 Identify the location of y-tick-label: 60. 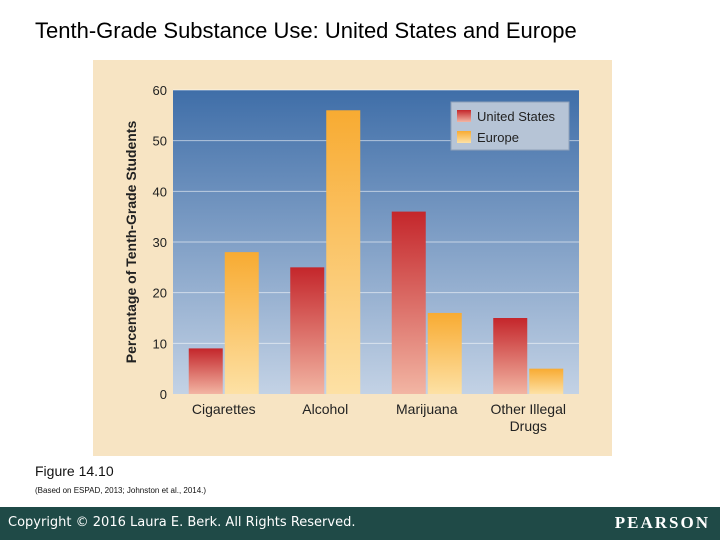
(160, 90).